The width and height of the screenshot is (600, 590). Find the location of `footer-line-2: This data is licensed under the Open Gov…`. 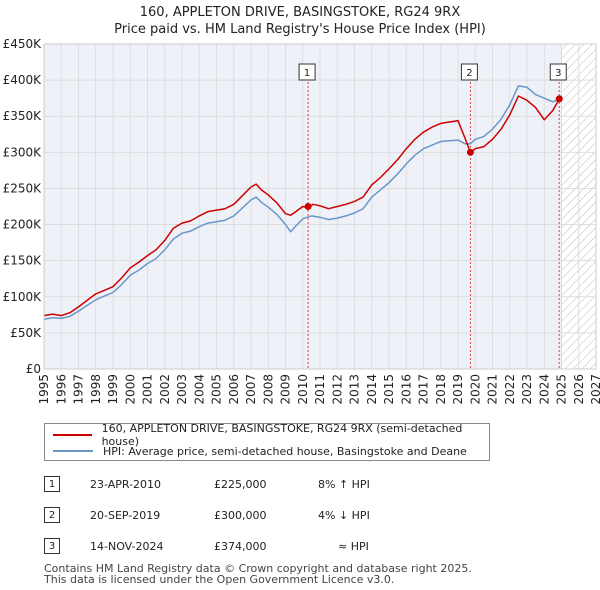

footer-line-2: This data is licensed under the Open Gov… is located at coordinates (219, 579).